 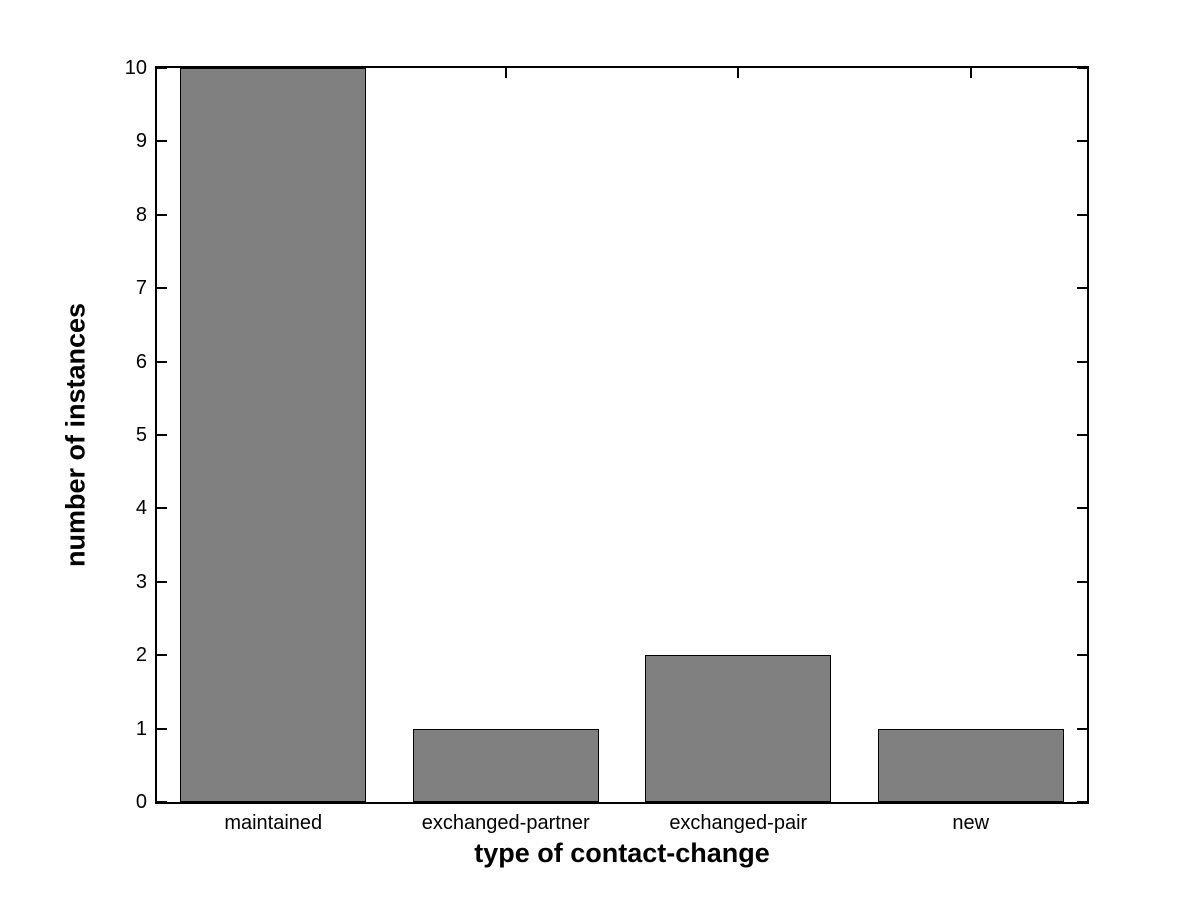 What do you see at coordinates (141, 508) in the screenshot?
I see `y-tick-label: 4` at bounding box center [141, 508].